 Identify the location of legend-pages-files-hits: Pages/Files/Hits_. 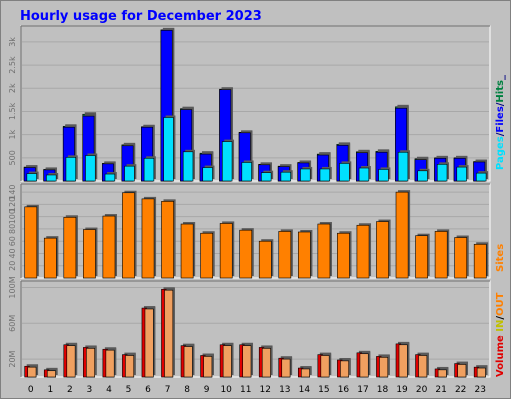
(500, 122).